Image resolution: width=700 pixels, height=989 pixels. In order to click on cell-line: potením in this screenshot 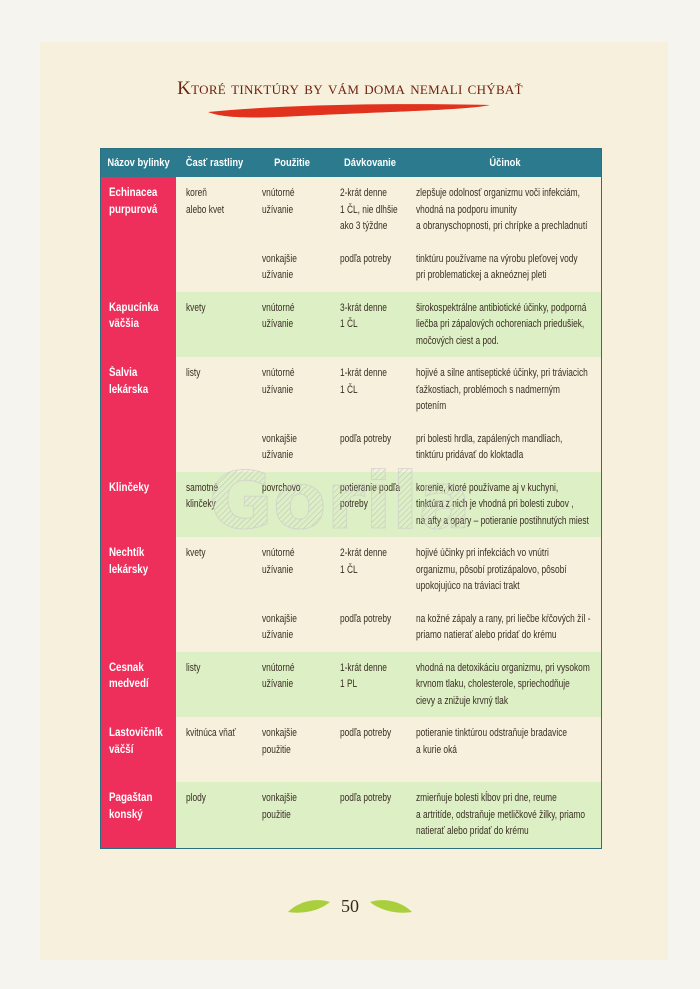, I will do `click(431, 406)`.